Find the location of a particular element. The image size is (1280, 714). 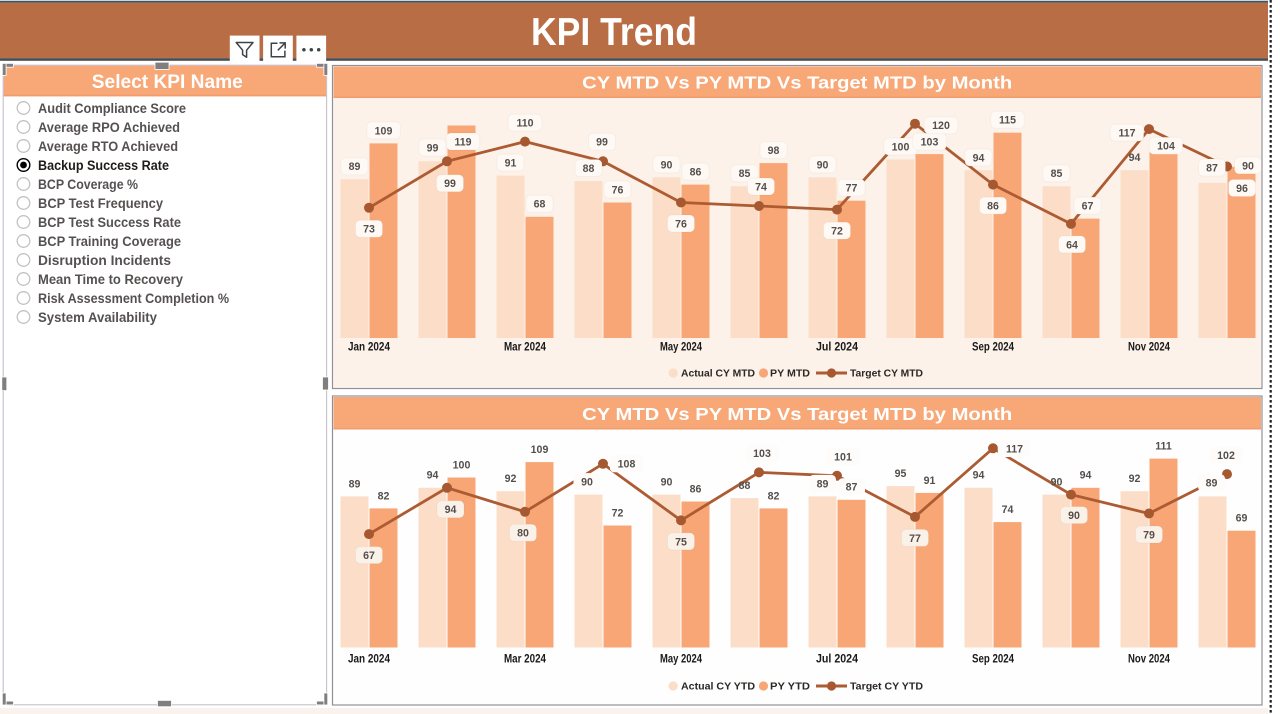

svg-text: 110 is located at coordinates (524, 124).